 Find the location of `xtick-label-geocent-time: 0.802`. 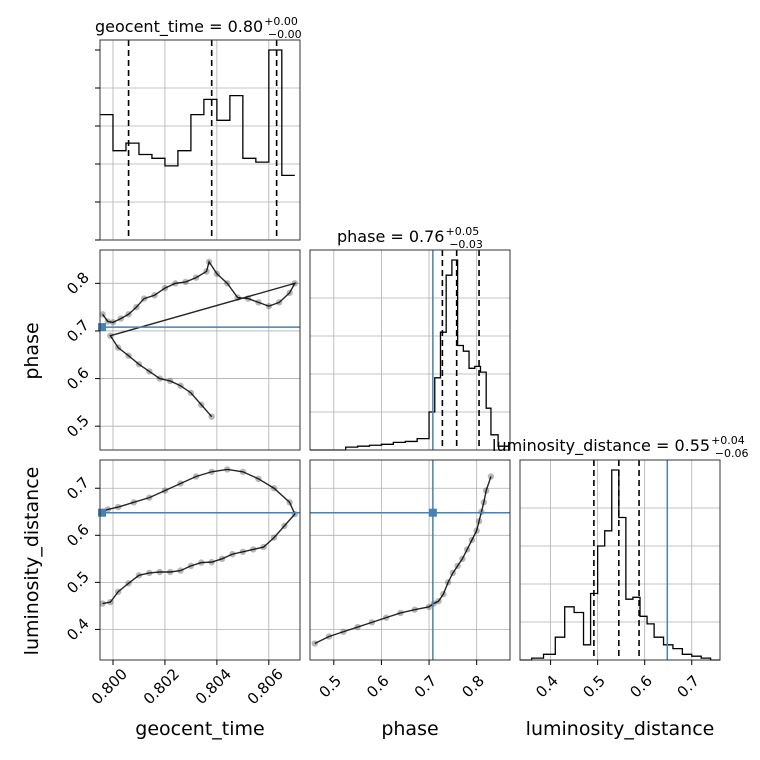

xtick-label-geocent-time: 0.802 is located at coordinates (161, 686).